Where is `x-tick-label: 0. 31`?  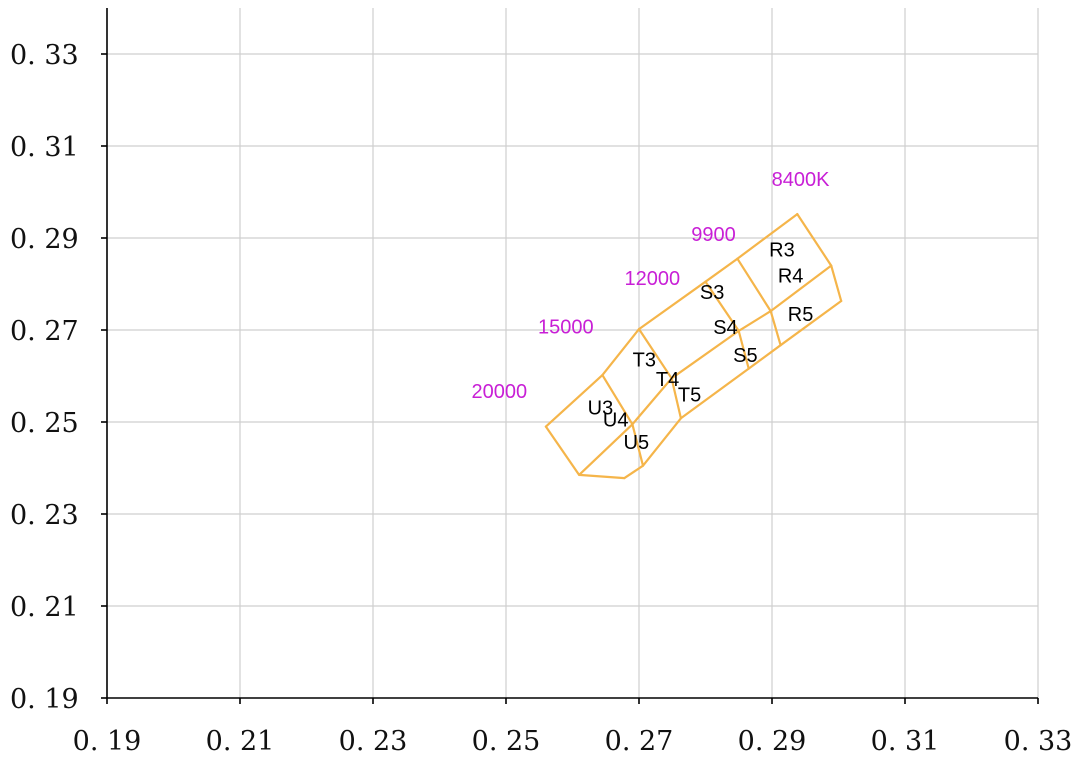
x-tick-label: 0. 31 is located at coordinates (905, 741).